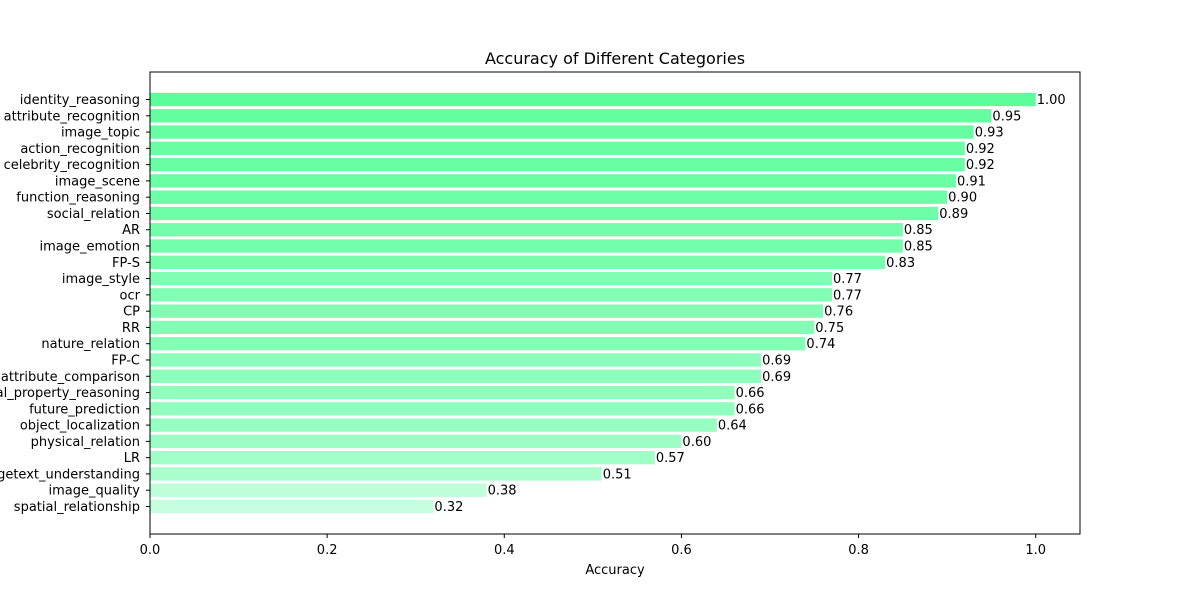 The width and height of the screenshot is (1200, 600). Describe the element at coordinates (125, 360) in the screenshot. I see `y-tick-label: FP-C` at that location.